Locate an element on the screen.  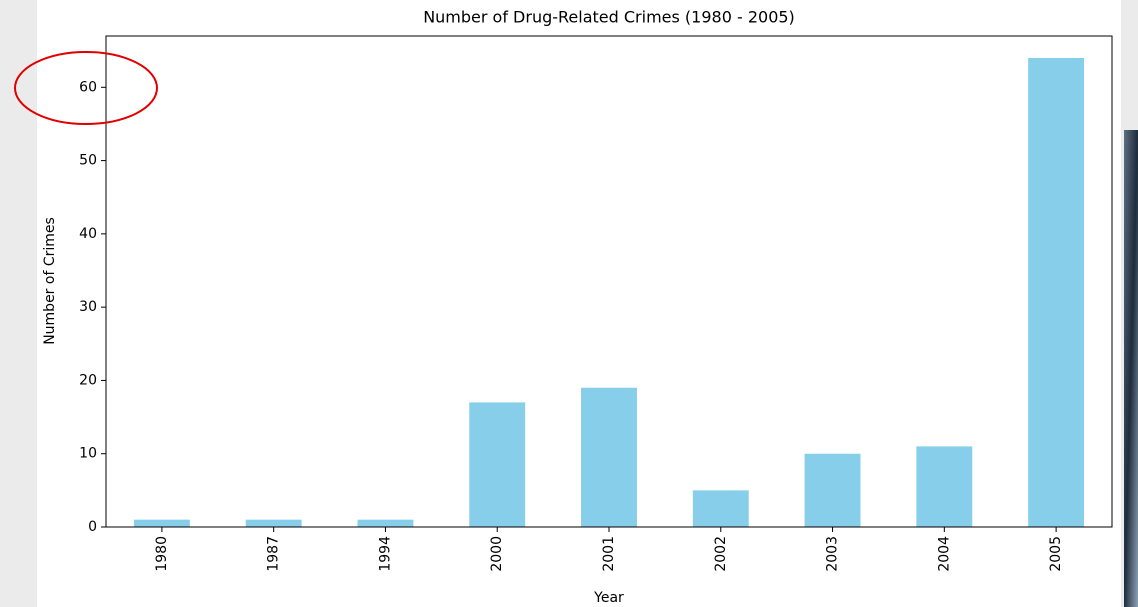
x-tick-label: 2003 is located at coordinates (833, 554).